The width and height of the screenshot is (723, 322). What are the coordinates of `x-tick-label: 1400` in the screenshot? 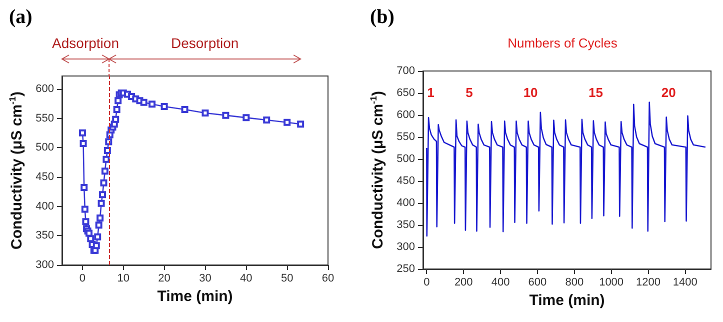 It's located at (685, 282).